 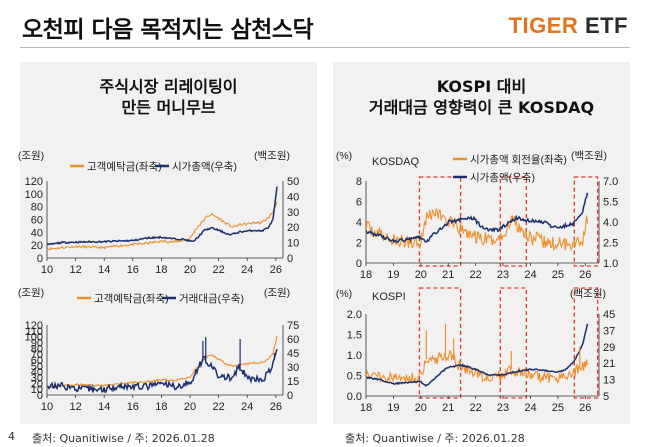 What do you see at coordinates (543, 25) in the screenshot?
I see `brand-text-tiger: TIGER` at bounding box center [543, 25].